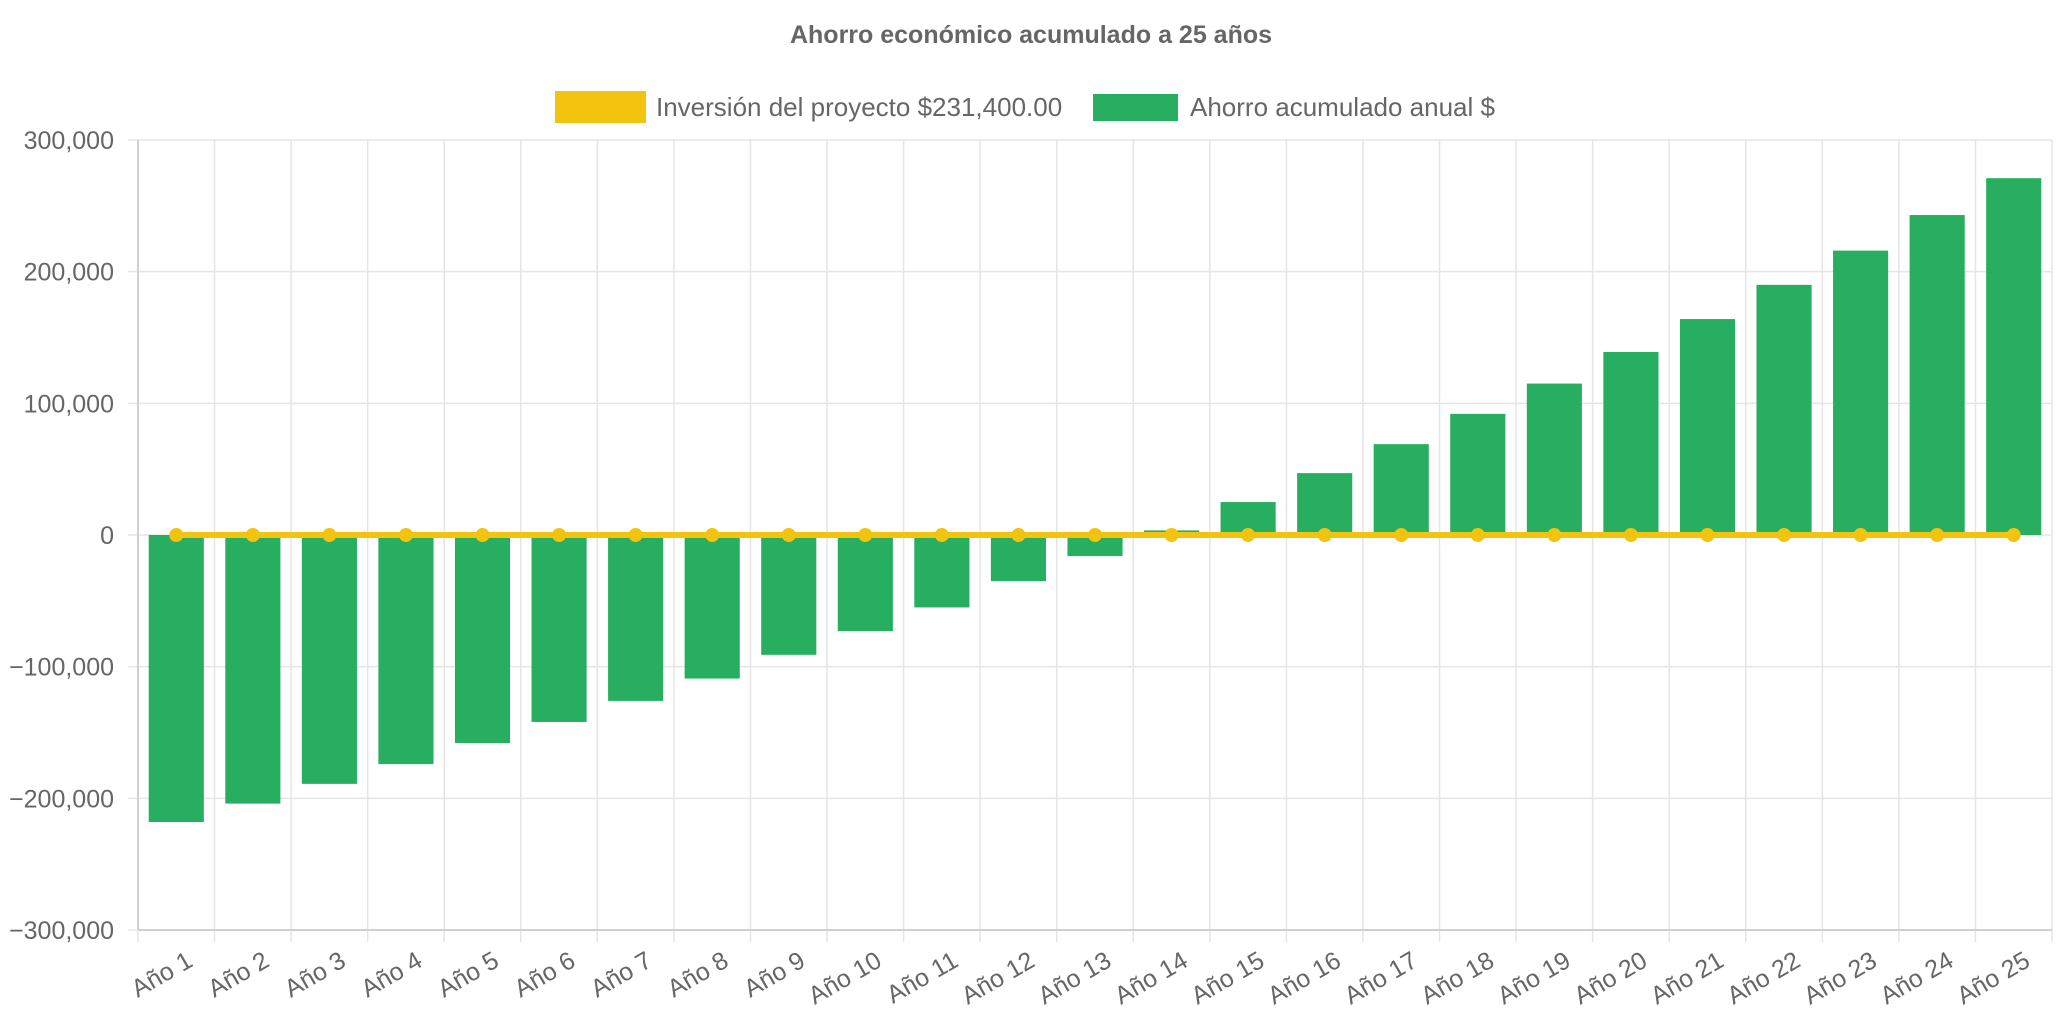 The width and height of the screenshot is (2063, 1030). What do you see at coordinates (859, 107) in the screenshot?
I see `legend-label-investment: Inversión del proyecto $231,400.00` at bounding box center [859, 107].